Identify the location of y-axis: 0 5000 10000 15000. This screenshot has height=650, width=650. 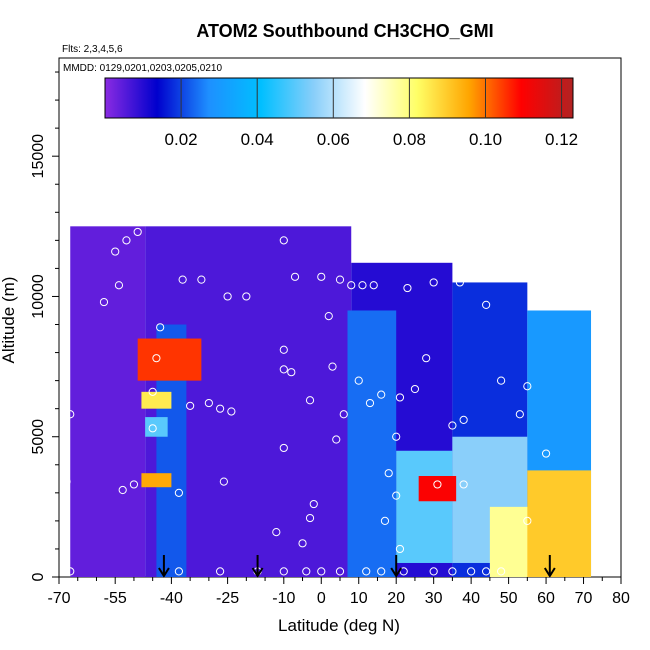
(44, 326).